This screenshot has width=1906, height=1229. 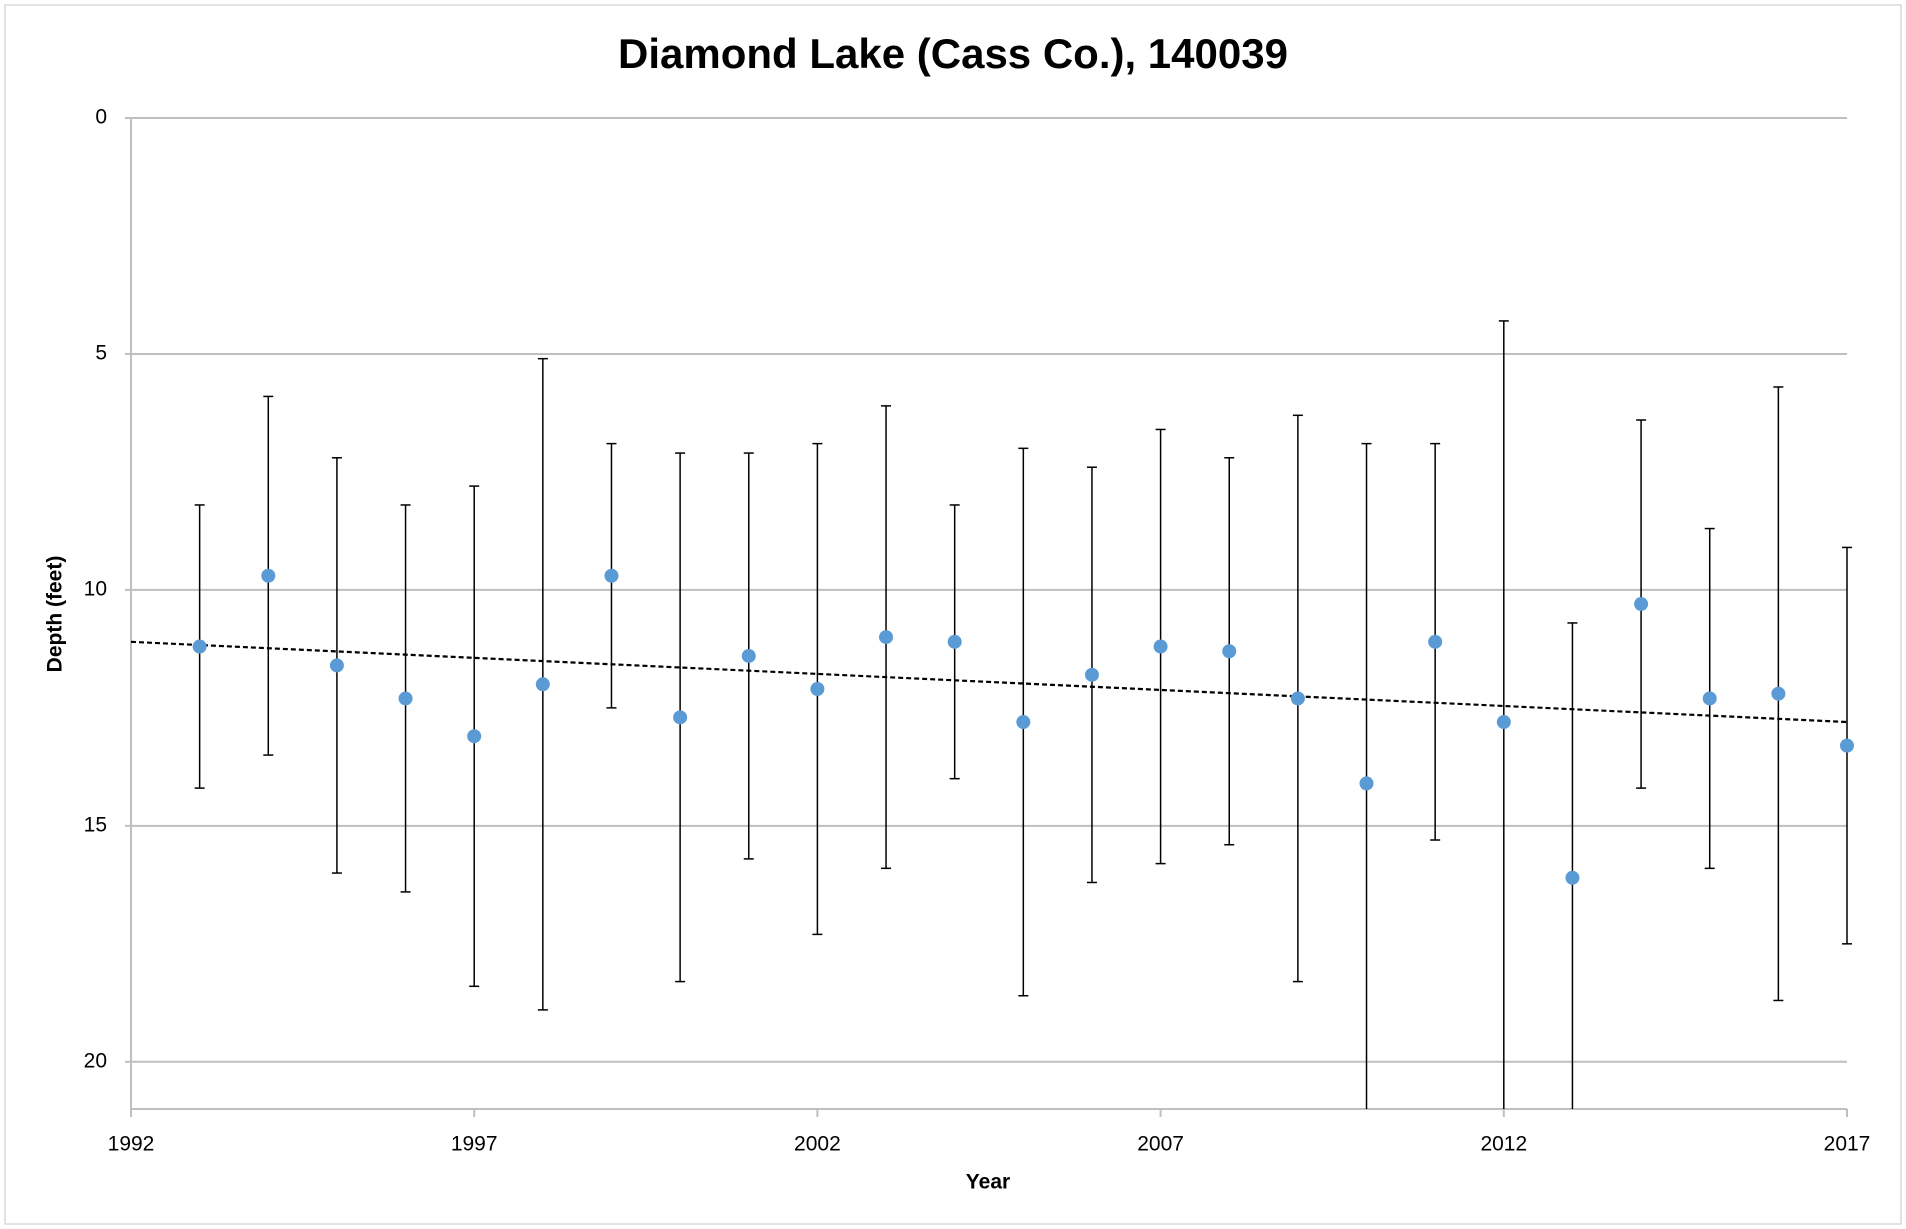 What do you see at coordinates (1847, 1144) in the screenshot?
I see `x-tick-label: 2017` at bounding box center [1847, 1144].